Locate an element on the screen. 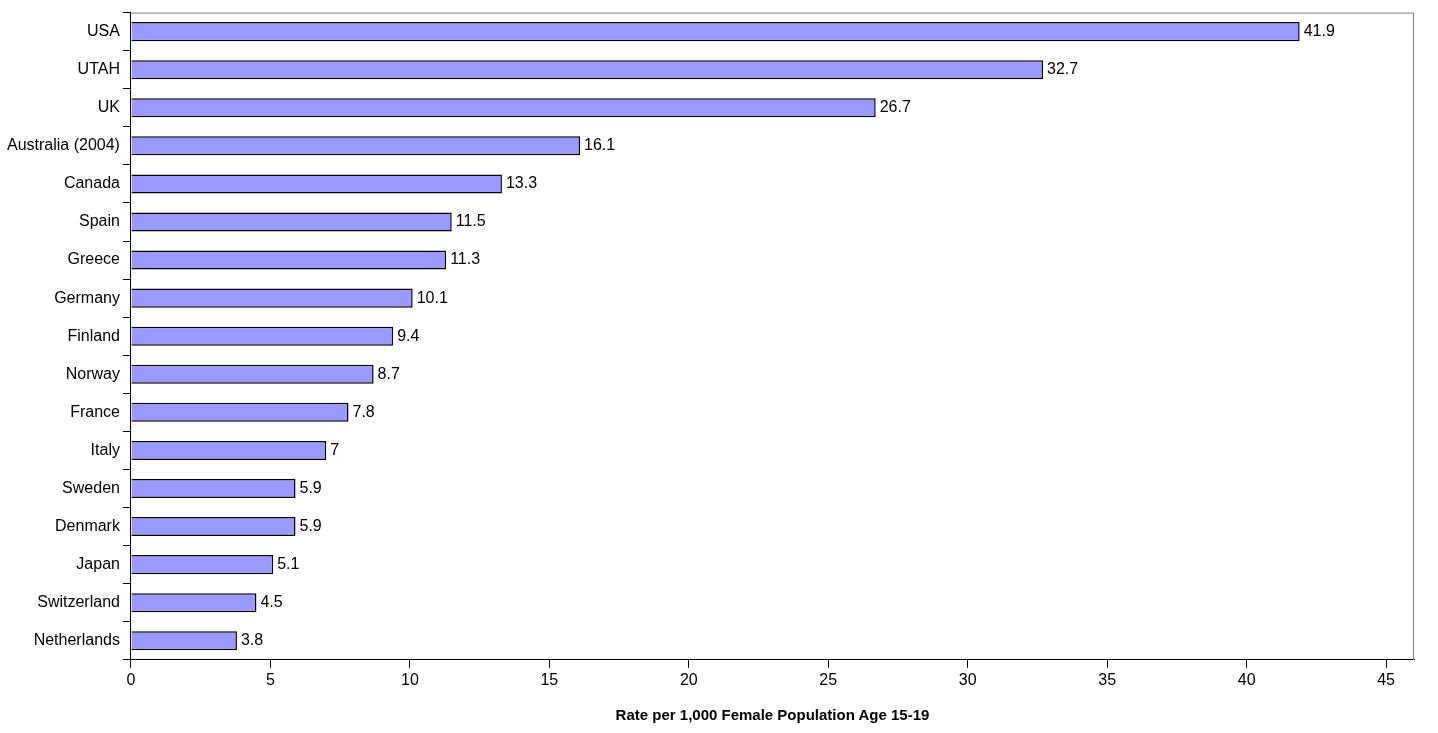 The height and width of the screenshot is (733, 1438). y-tick-label: USA is located at coordinates (104, 31).